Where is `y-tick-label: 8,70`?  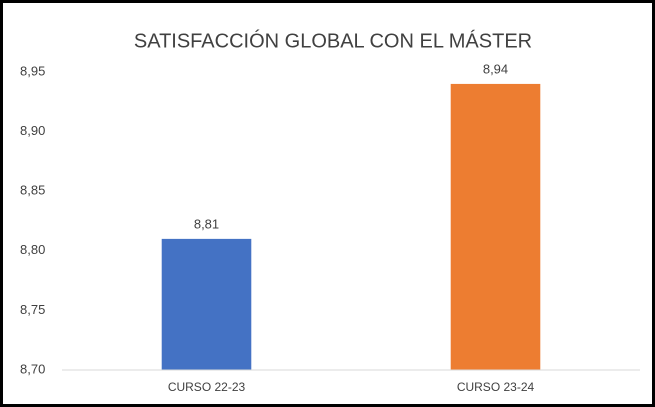
y-tick-label: 8,70 is located at coordinates (32, 368).